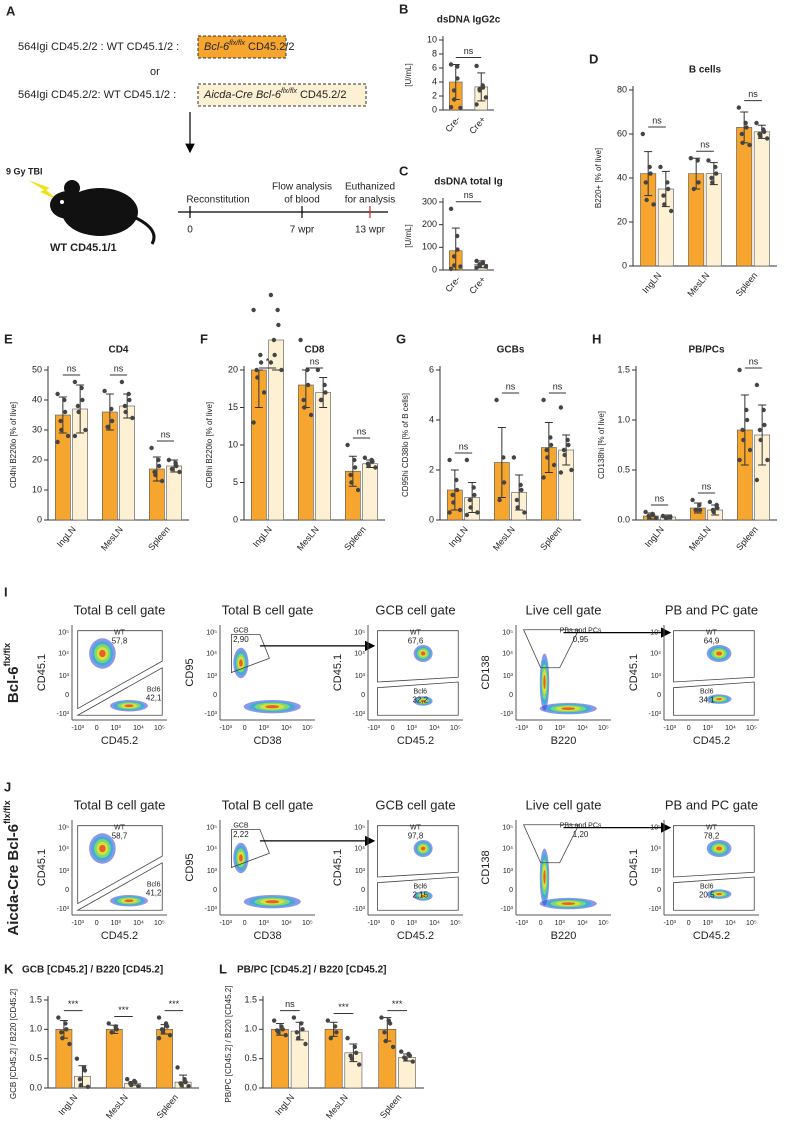  Describe the element at coordinates (622, 133) in the screenshot. I see `y-tick-label: 60` at that location.